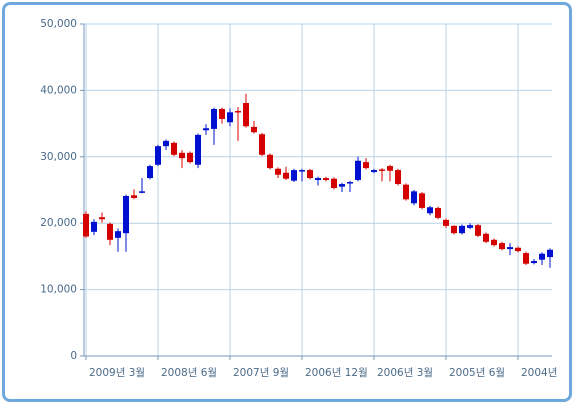  I want to click on x-tick-label: 2006년 3월, so click(405, 373).